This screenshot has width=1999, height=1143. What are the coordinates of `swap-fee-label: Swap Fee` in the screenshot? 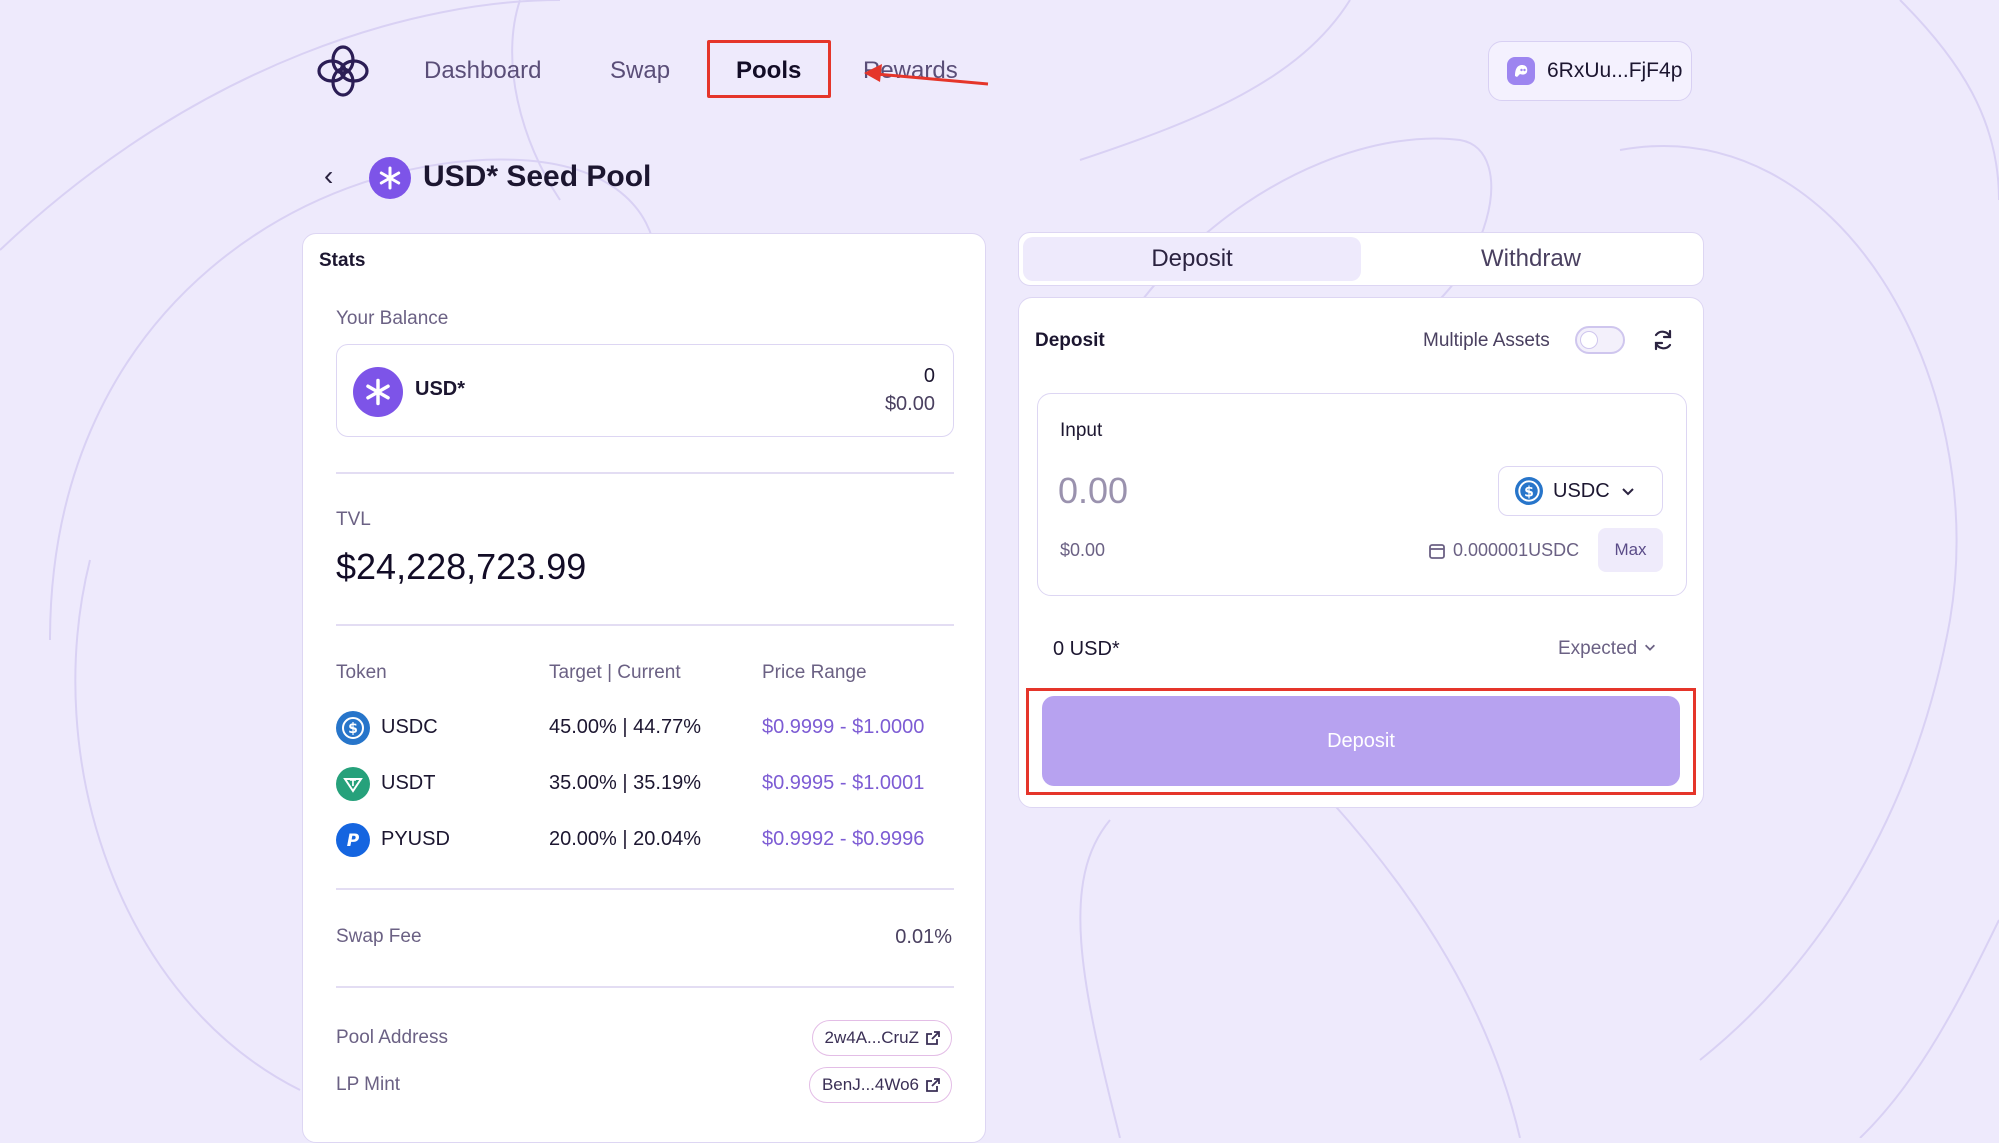 It's located at (379, 936).